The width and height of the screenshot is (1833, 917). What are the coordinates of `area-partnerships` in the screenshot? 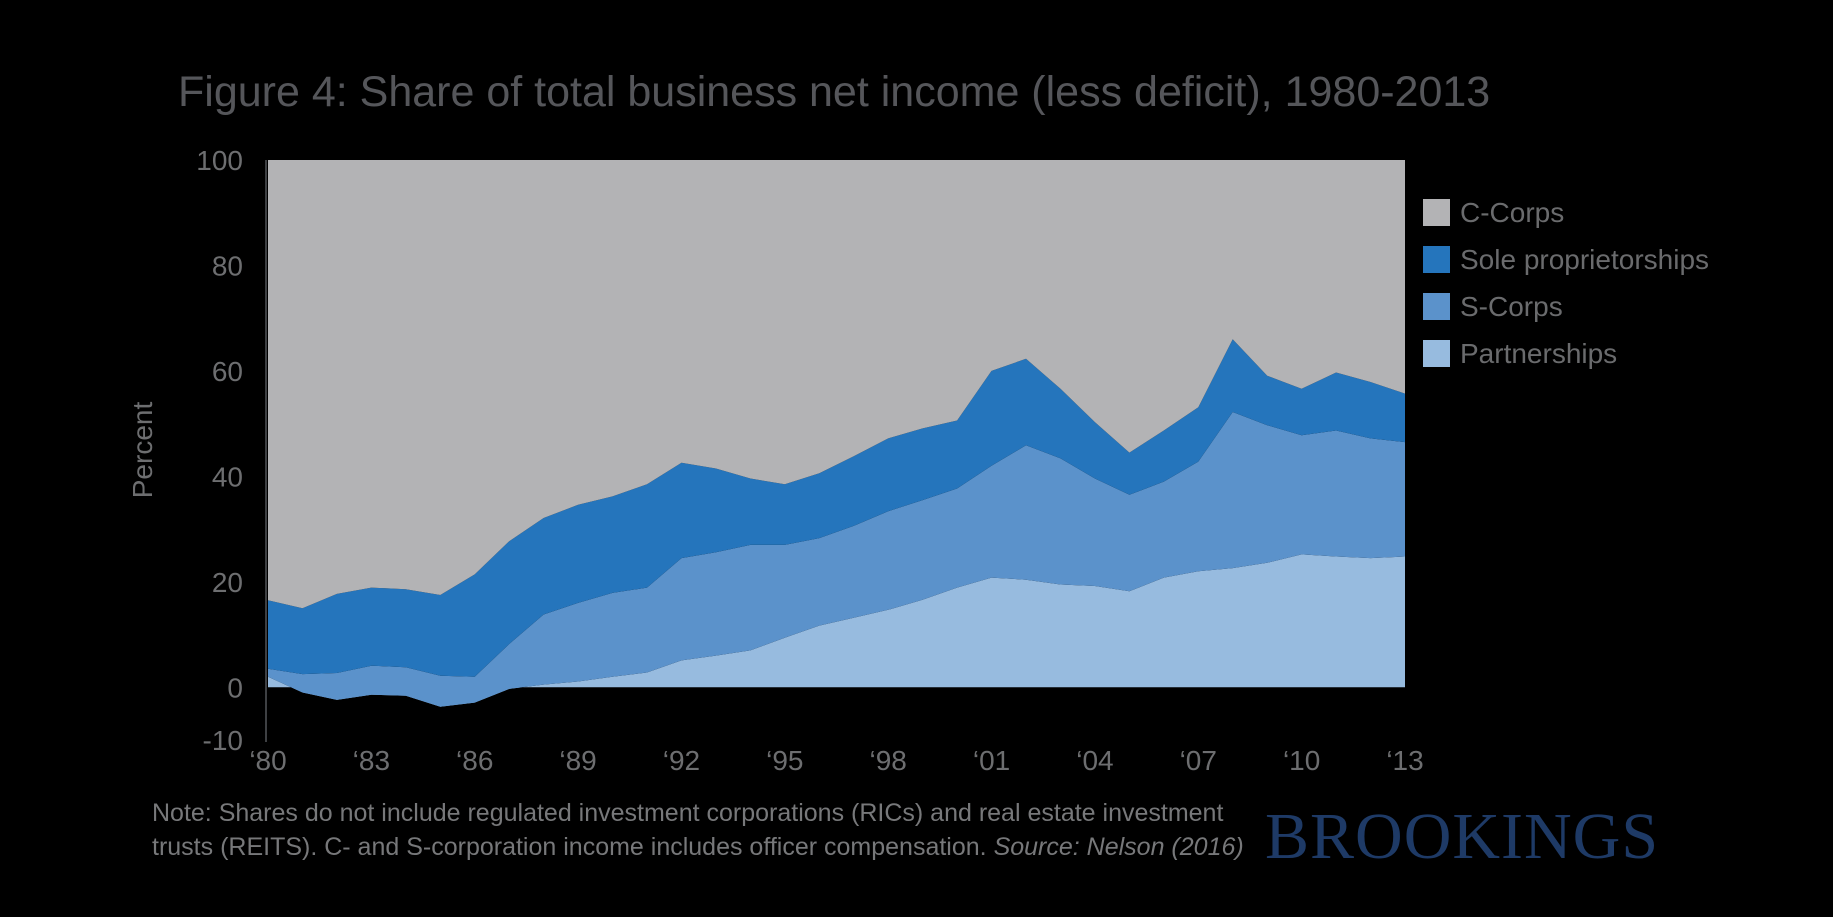 It's located at (836, 630).